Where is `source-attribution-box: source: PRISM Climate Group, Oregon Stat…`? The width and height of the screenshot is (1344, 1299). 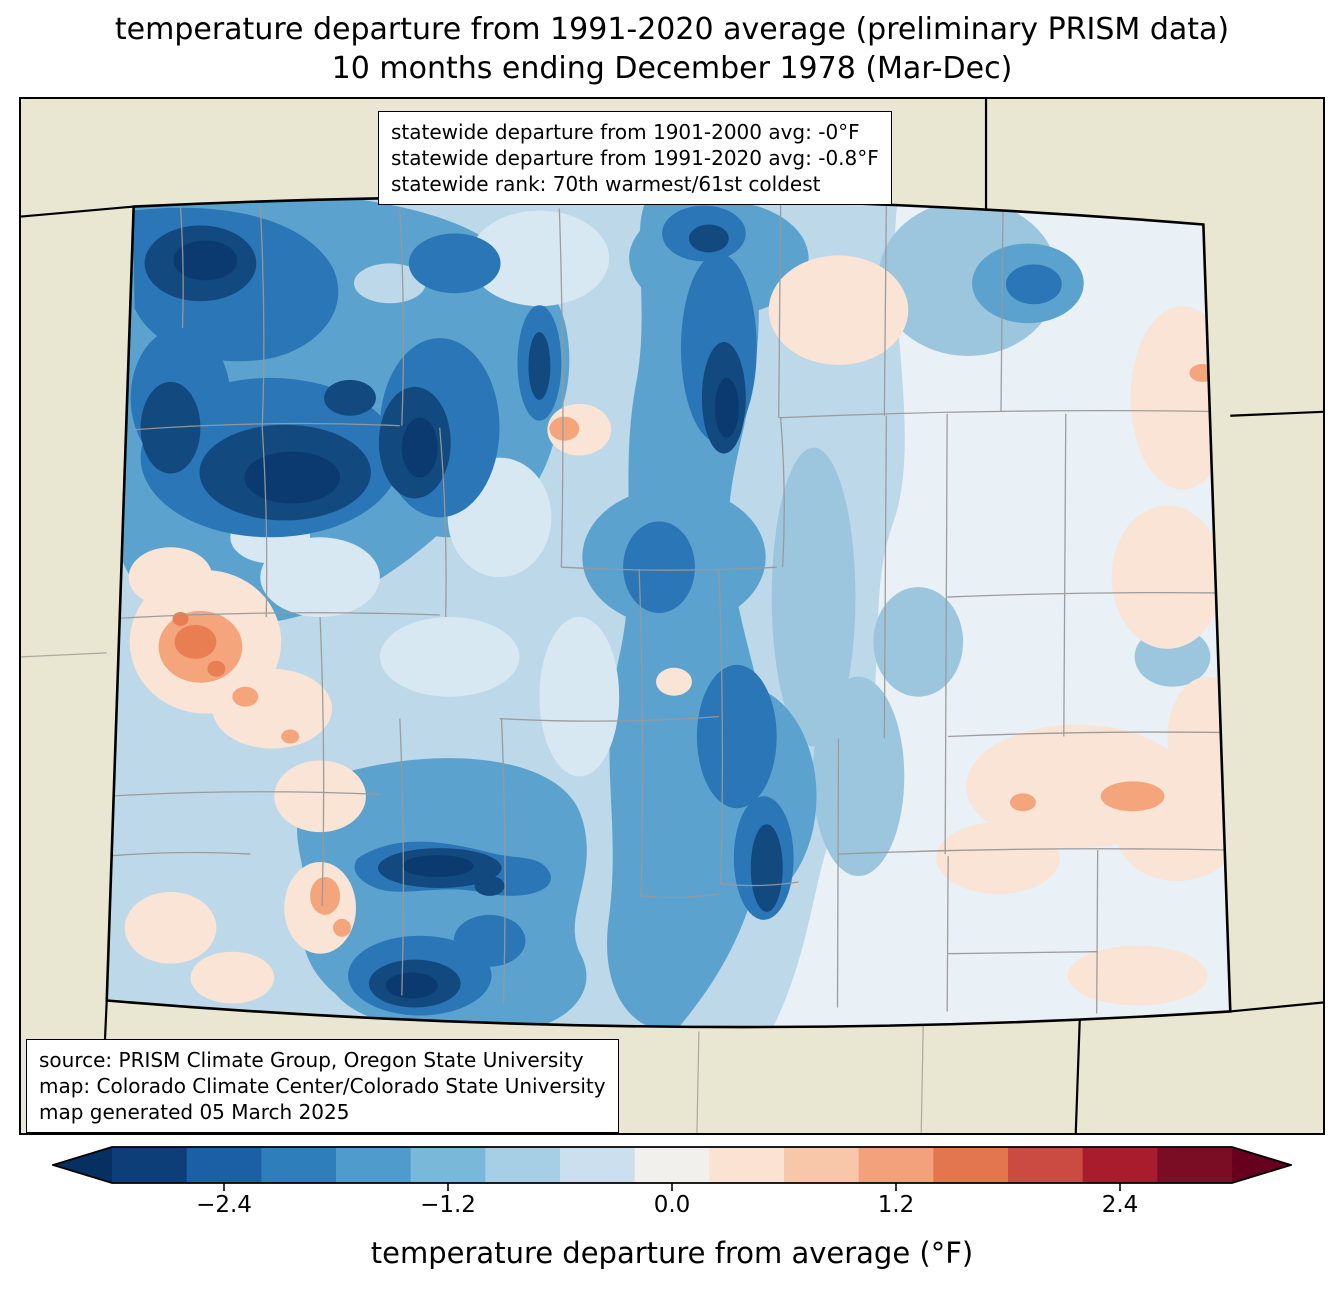 source-attribution-box: source: PRISM Climate Group, Oregon Stat… is located at coordinates (322, 1086).